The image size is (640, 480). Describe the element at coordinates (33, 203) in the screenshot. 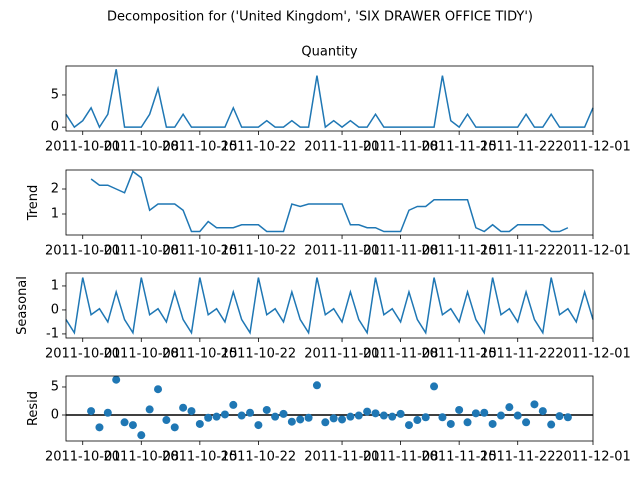

I see `y-axis-label: Trend` at that location.